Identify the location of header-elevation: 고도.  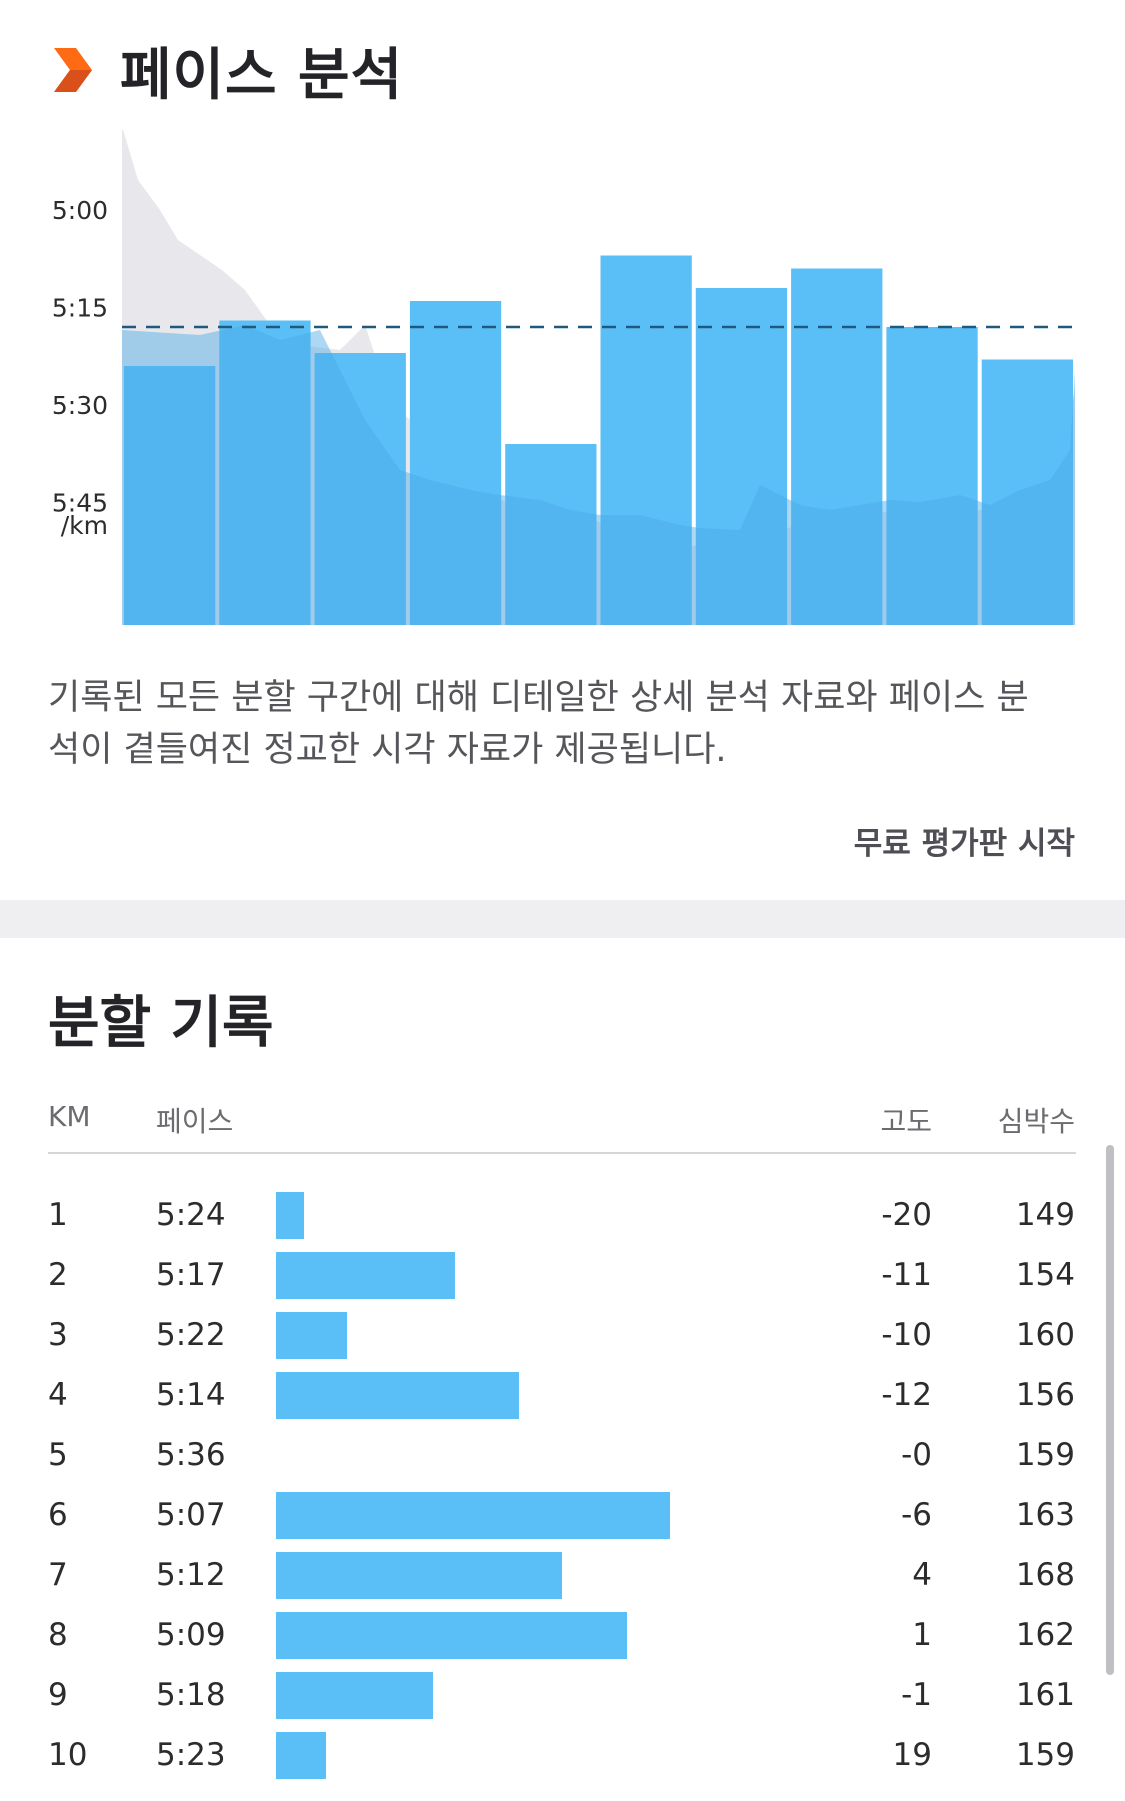
(906, 1121).